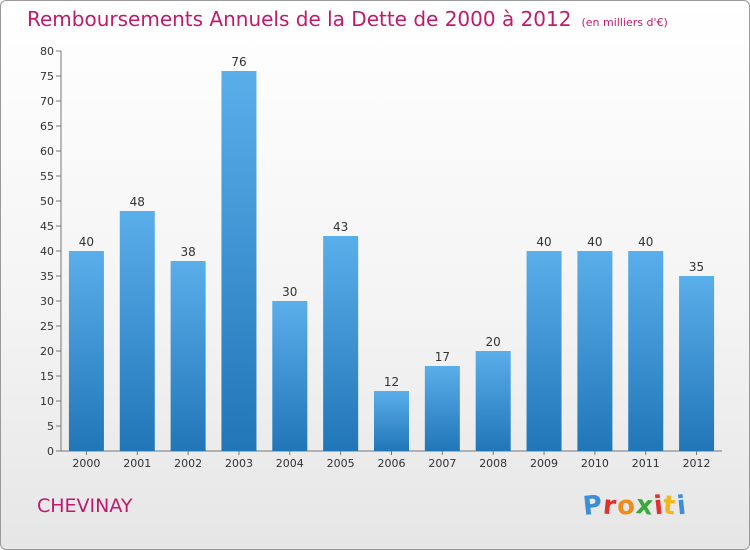 Image resolution: width=750 pixels, height=550 pixels. What do you see at coordinates (47, 276) in the screenshot?
I see `y-tick-label: 35` at bounding box center [47, 276].